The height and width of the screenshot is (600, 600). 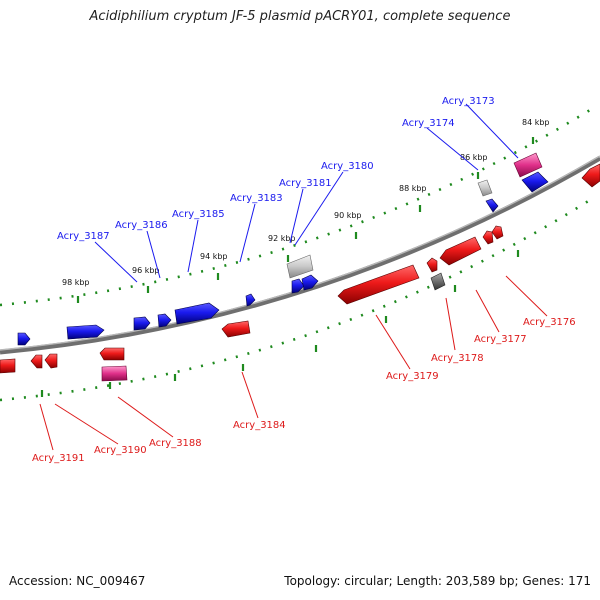 I want to click on gene-label-acry-3177: Acry_3177, so click(x=500, y=339).